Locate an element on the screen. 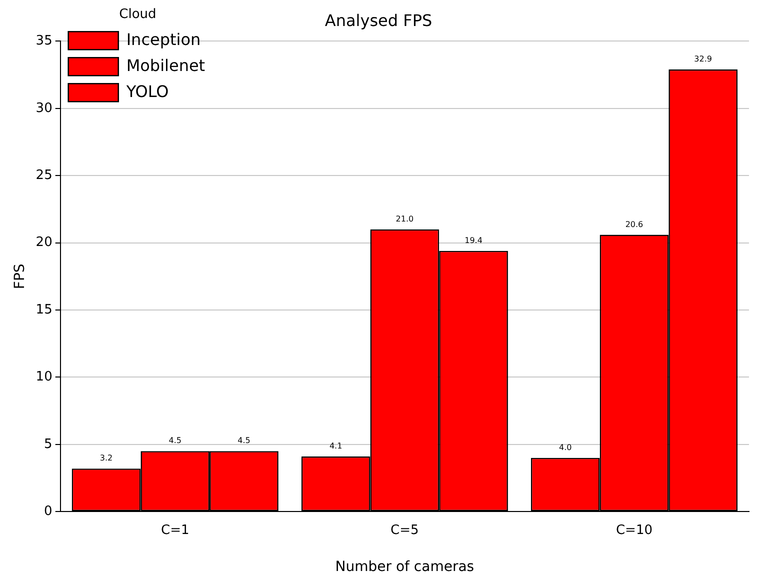 Image resolution: width=761 pixels, height=588 pixels. legend-title: Cloud is located at coordinates (137, 14).